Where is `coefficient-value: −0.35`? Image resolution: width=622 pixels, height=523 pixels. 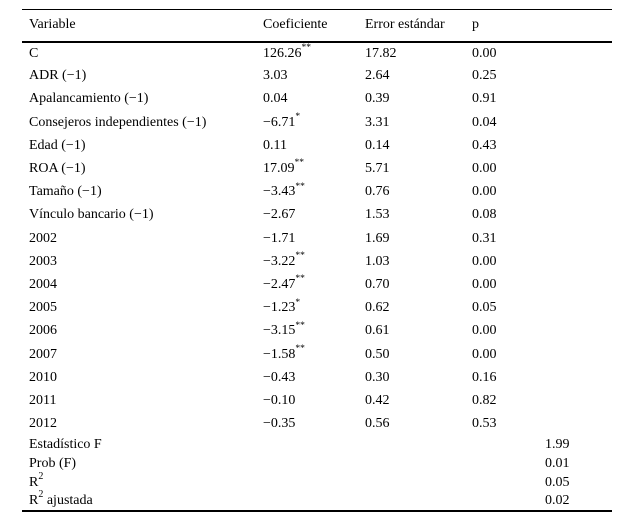
coefficient-value: −0.35 is located at coordinates (279, 424).